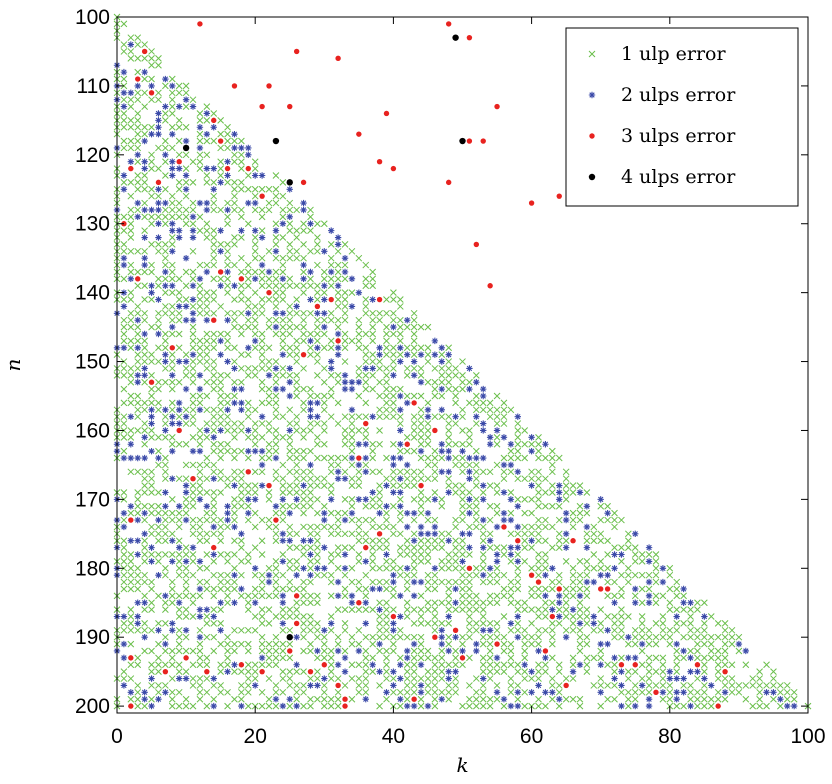  I want to click on legend-marker, so click(592, 177).